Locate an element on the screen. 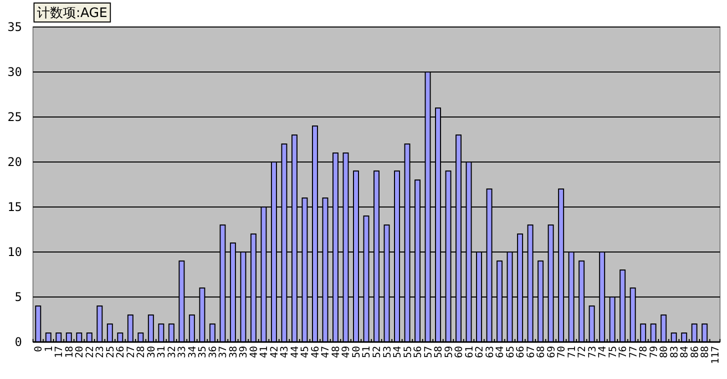 This screenshot has height=379, width=727. x-tick-label: 41 is located at coordinates (264, 352).